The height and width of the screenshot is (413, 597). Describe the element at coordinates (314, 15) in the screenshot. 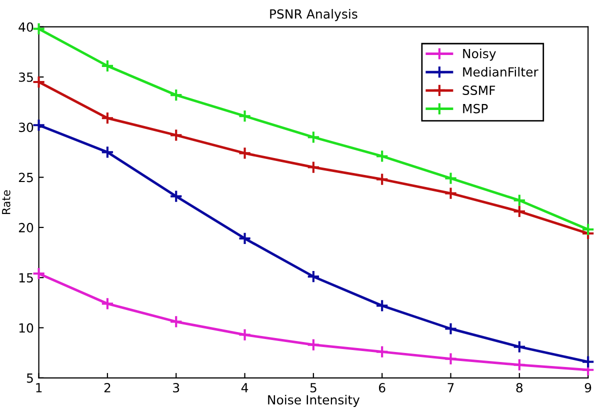

I see `chart-title: PSNR Analysis` at that location.